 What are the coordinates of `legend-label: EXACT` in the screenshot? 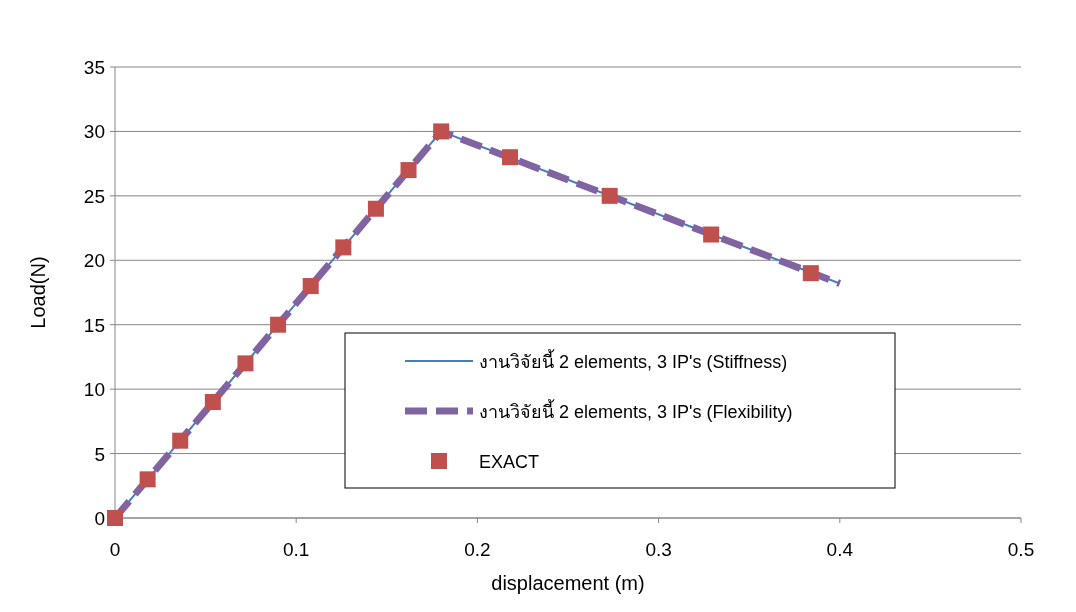 It's located at (509, 462).